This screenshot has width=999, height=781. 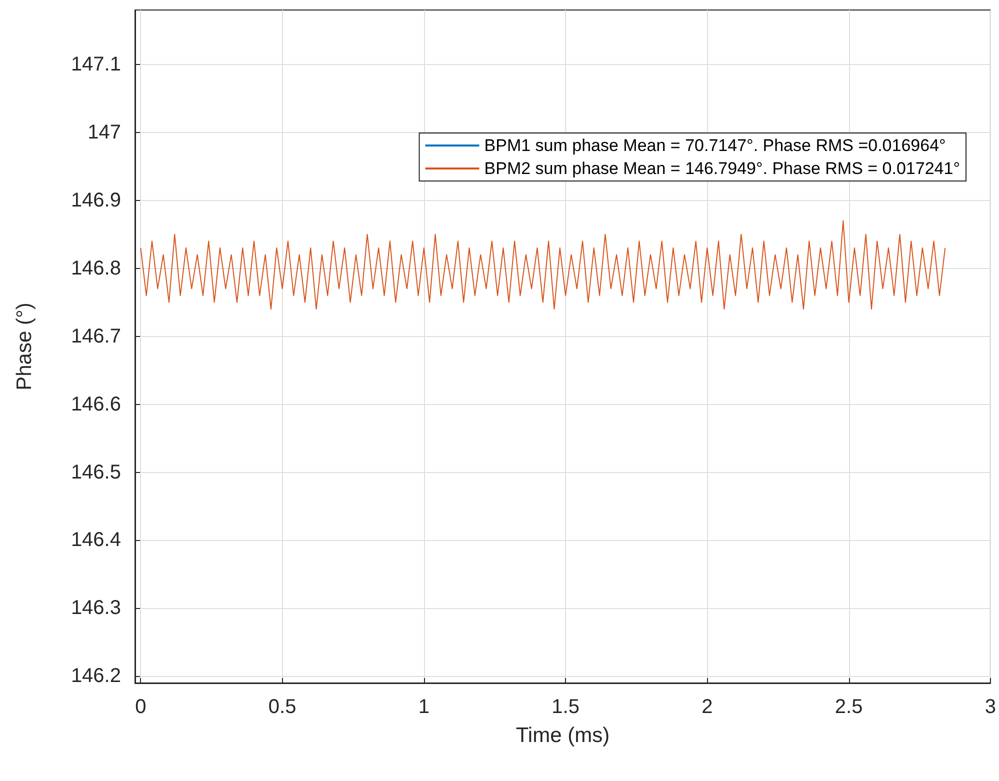 I want to click on y-tick-label: 146.6, so click(x=95, y=404).